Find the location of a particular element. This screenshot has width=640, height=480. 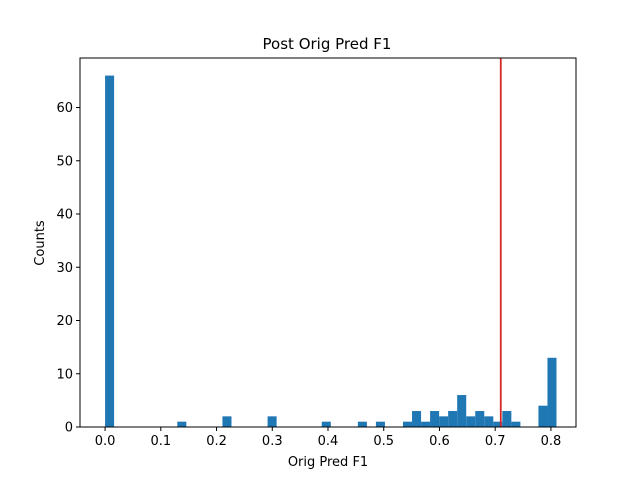

y-tick-label: 60 is located at coordinates (64, 108).